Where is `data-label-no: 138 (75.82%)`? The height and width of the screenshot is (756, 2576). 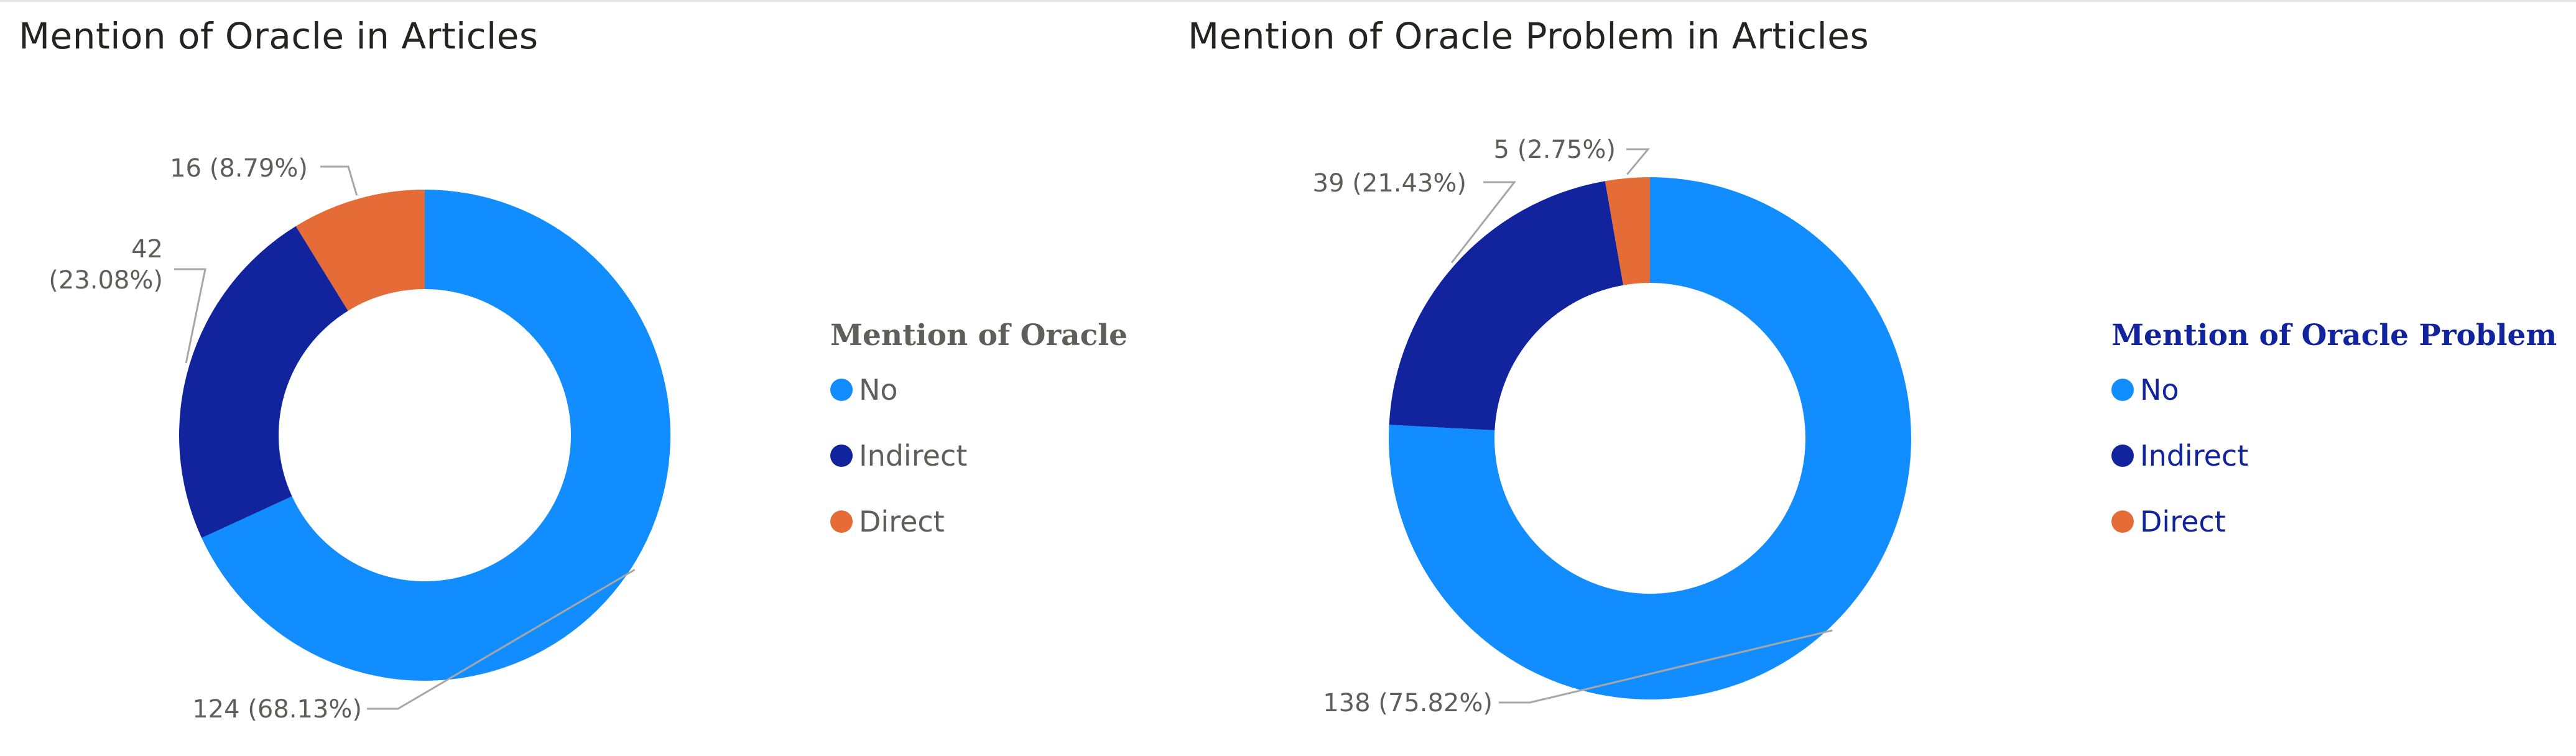
data-label-no: 138 (75.82%) is located at coordinates (1408, 703).